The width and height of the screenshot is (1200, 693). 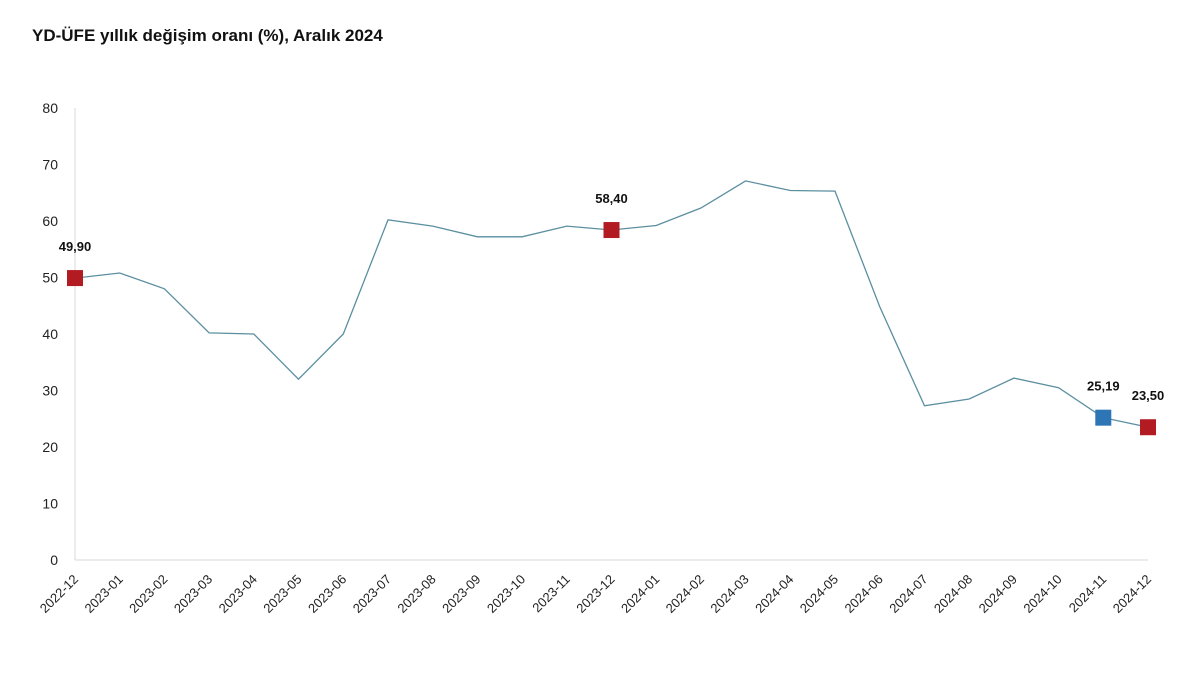 I want to click on x-tick-label: 2024-11, so click(x=1088, y=594).